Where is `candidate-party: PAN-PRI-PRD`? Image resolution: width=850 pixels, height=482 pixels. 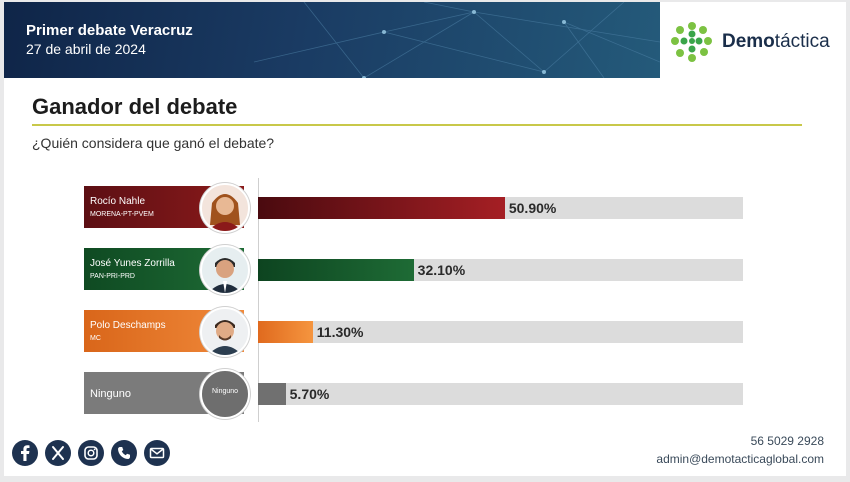
candidate-party: PAN-PRI-PRD is located at coordinates (112, 276).